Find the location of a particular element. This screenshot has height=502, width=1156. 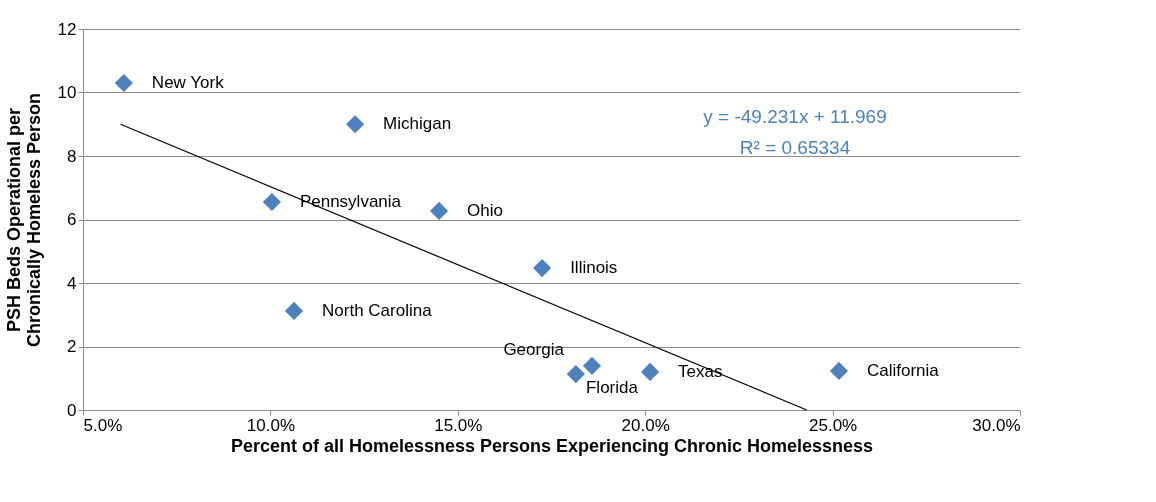

annotation: y = -49.231x + 11.969 is located at coordinates (795, 116).